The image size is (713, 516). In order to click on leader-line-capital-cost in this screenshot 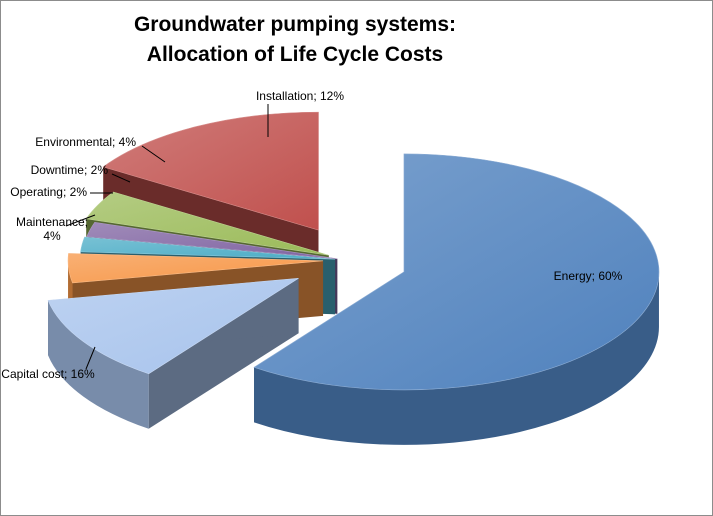, I will do `click(90, 358)`.